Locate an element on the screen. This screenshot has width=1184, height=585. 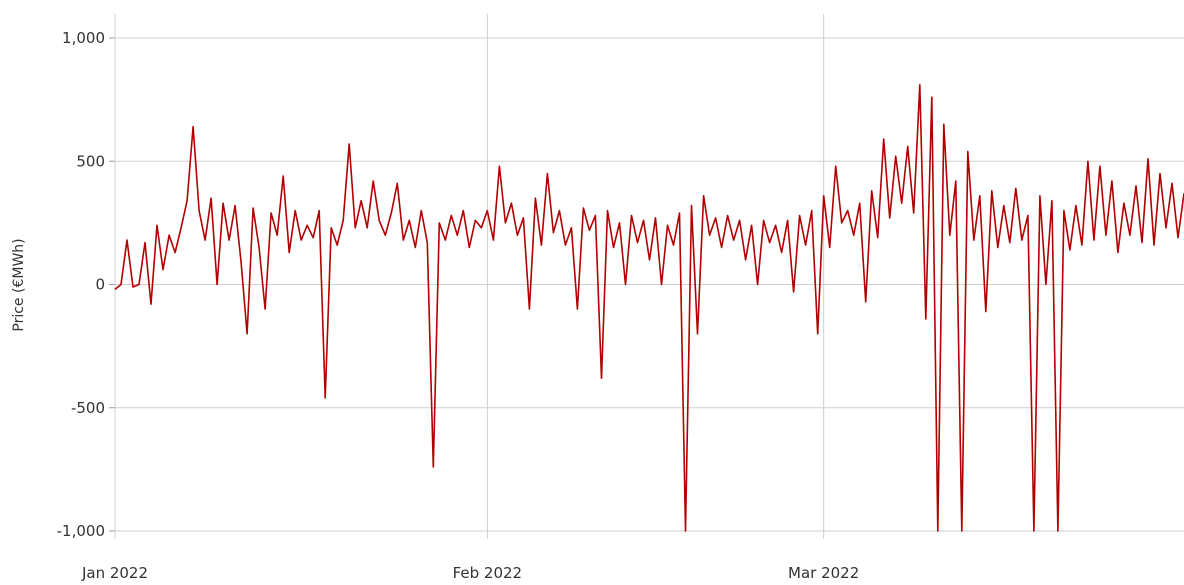
y-tick-label: 1,000 is located at coordinates (83, 38).